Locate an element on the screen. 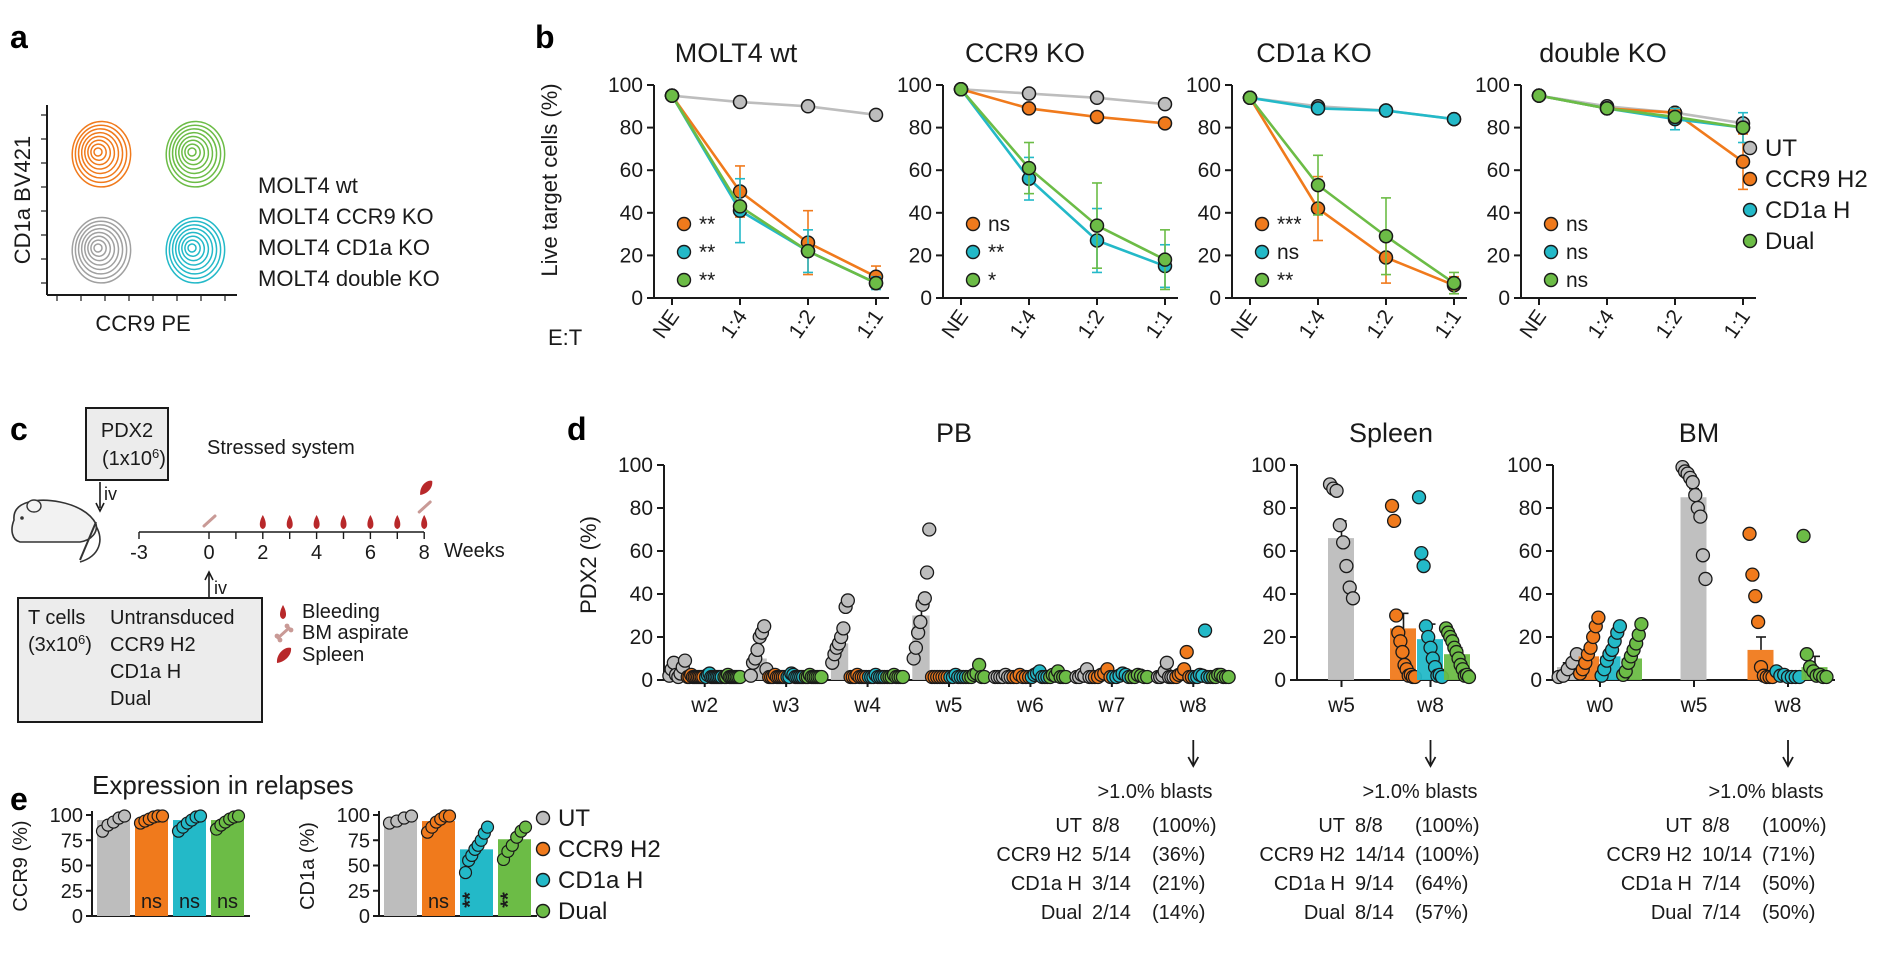 The width and height of the screenshot is (1895, 956). tcells-group-cd1ah: CD1a H is located at coordinates (145, 672).